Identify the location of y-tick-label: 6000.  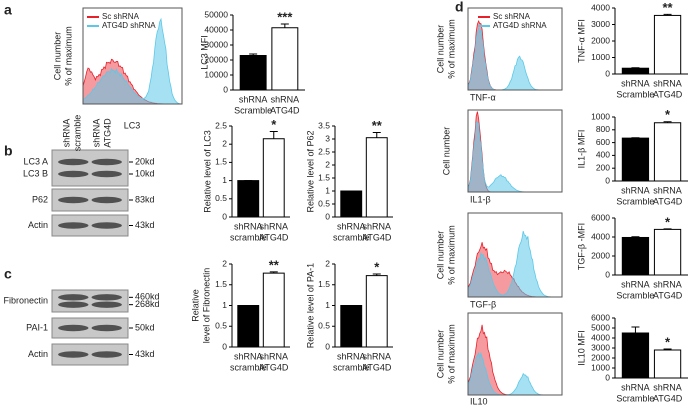
(600, 217).